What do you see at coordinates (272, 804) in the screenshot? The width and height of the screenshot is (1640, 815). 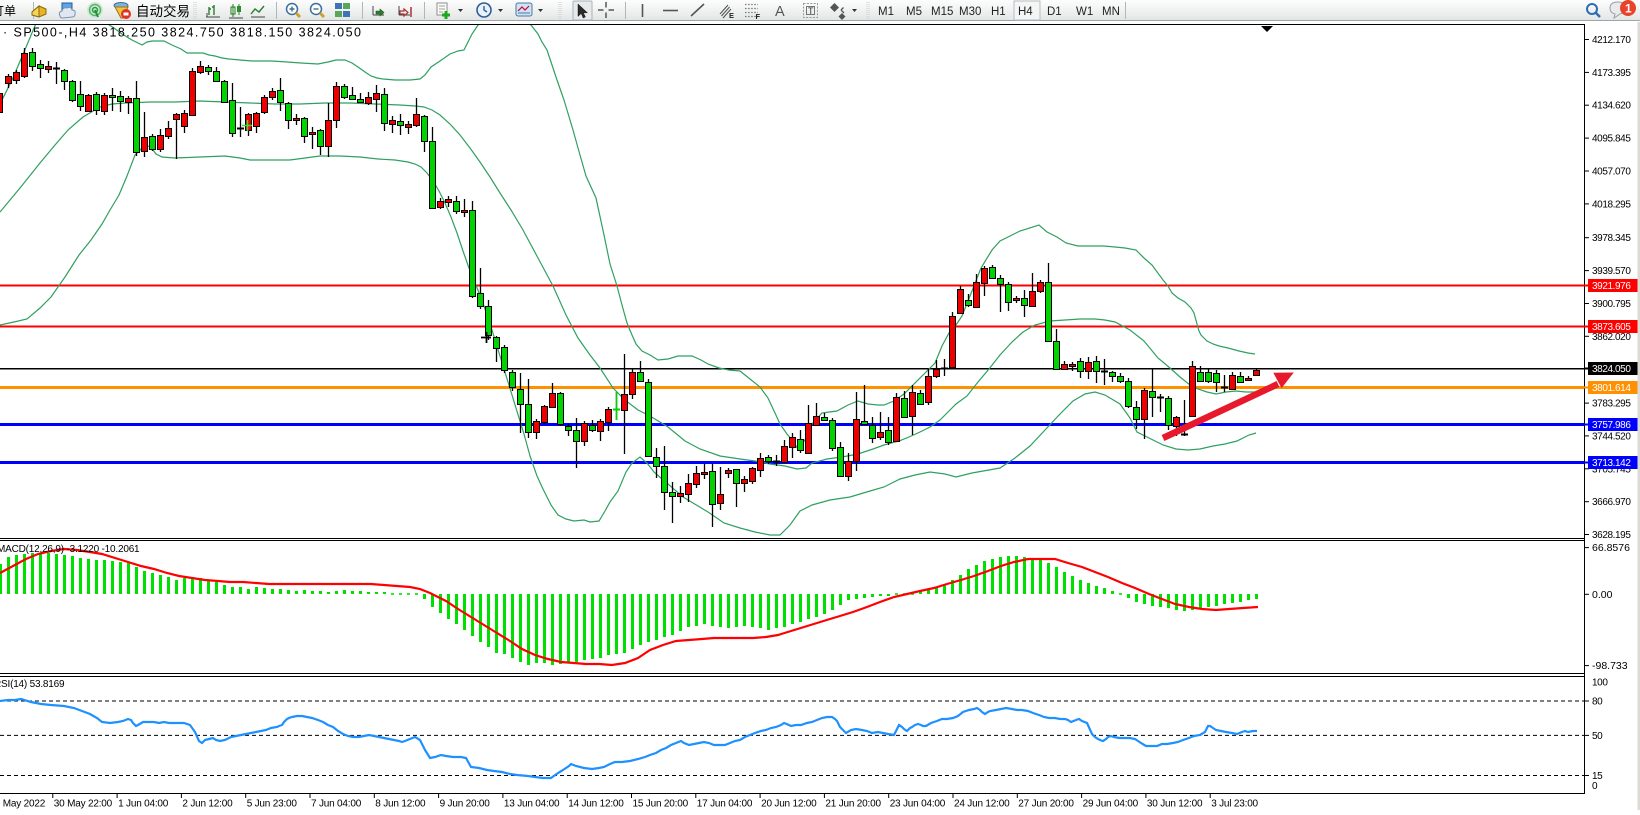 I see `svg-text: 5 Jun 23:00` at bounding box center [272, 804].